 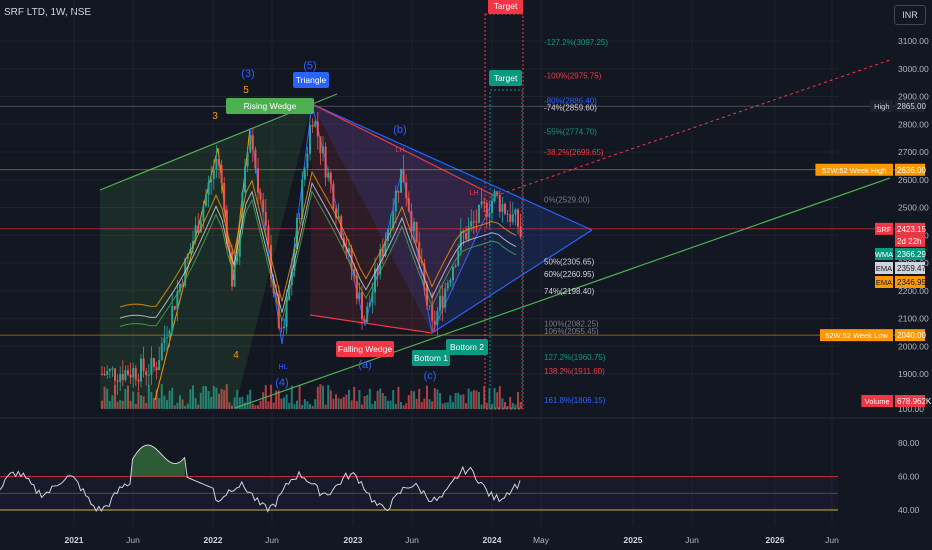 I want to click on currency-button: INR, so click(x=910, y=15).